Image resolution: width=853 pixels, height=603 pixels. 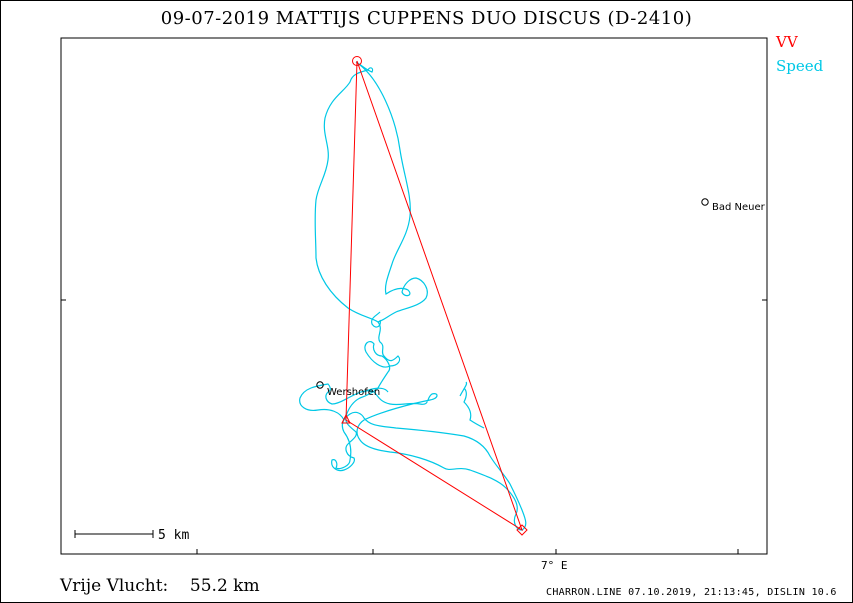 What do you see at coordinates (787, 42) in the screenshot?
I see `legend-vv: VV` at bounding box center [787, 42].